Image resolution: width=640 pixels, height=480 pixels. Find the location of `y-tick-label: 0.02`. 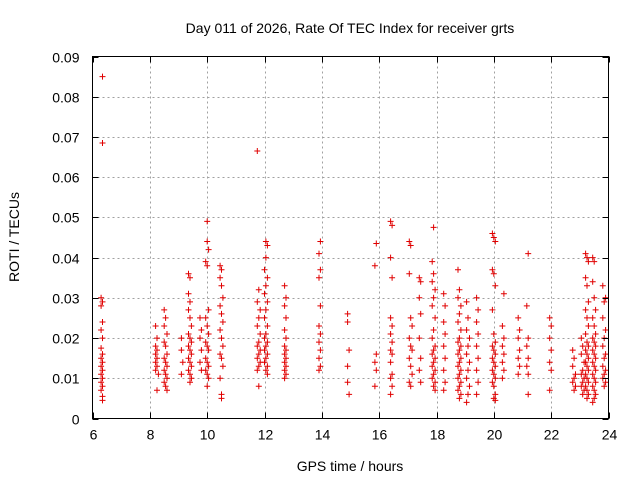

y-tick-label: 0.02 is located at coordinates (65, 339).